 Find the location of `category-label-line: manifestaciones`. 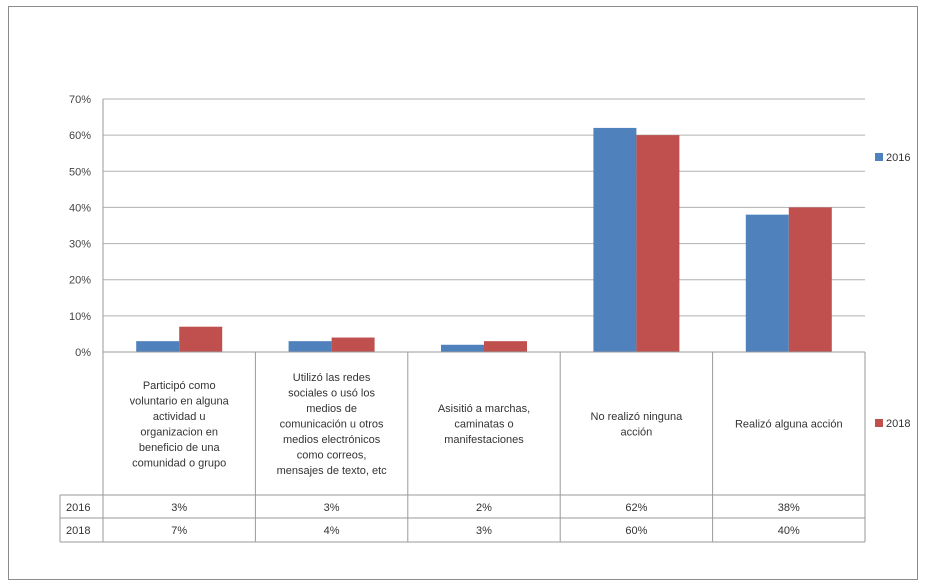

category-label-line: manifestaciones is located at coordinates (484, 440).